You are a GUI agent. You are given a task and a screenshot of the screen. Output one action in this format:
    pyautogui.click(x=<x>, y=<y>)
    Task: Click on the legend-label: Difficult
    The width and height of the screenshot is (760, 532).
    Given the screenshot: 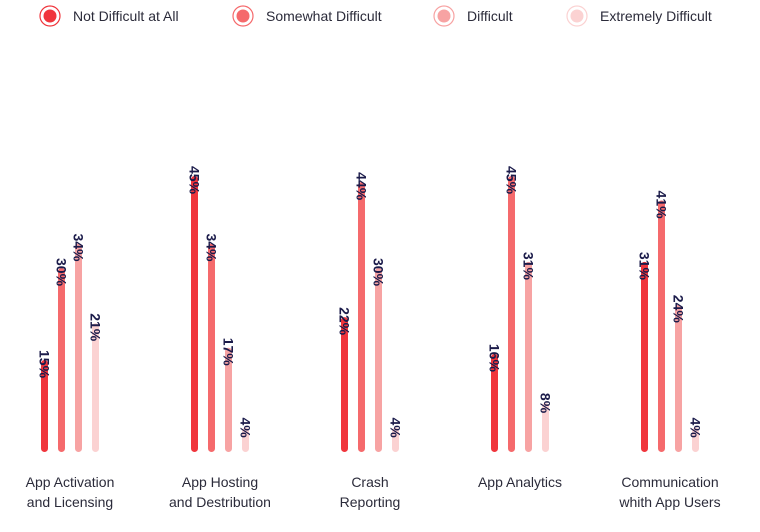 What is the action you would take?
    pyautogui.click(x=490, y=16)
    